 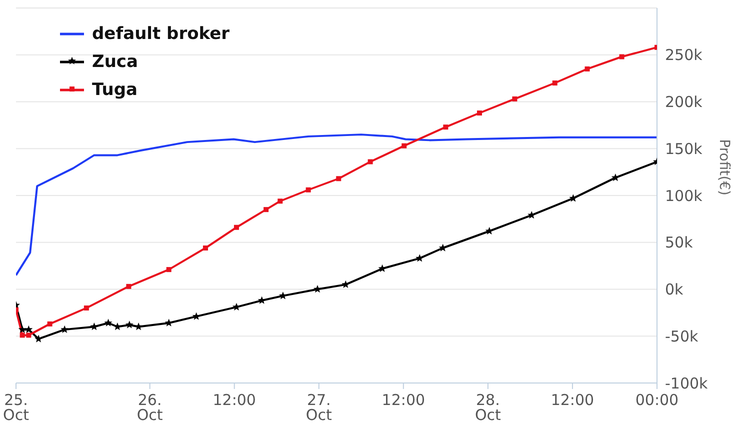 What do you see at coordinates (674, 289) in the screenshot?
I see `y-tick-label: 0k` at bounding box center [674, 289].